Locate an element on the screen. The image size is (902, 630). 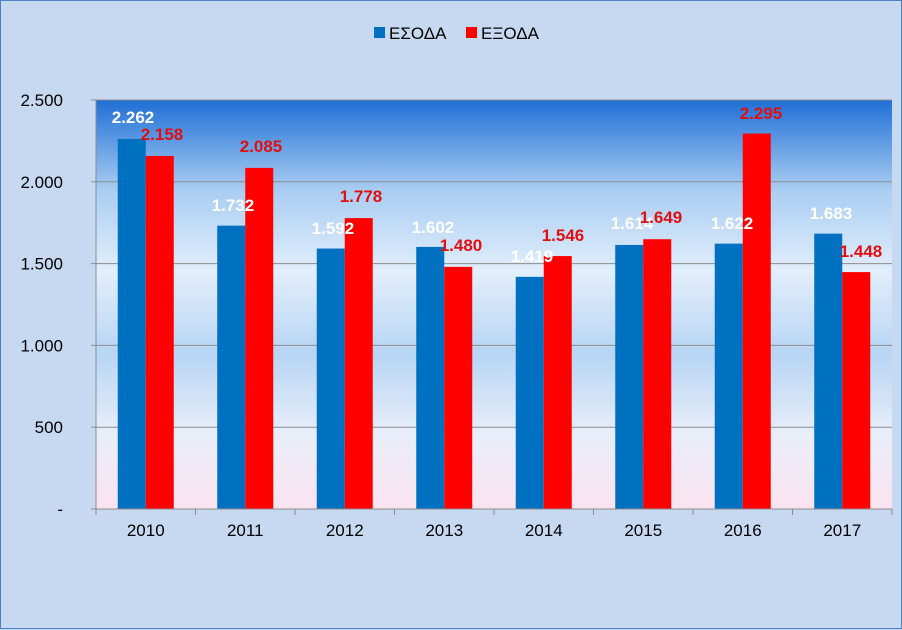
bar-exoda-2015 is located at coordinates (657, 374).